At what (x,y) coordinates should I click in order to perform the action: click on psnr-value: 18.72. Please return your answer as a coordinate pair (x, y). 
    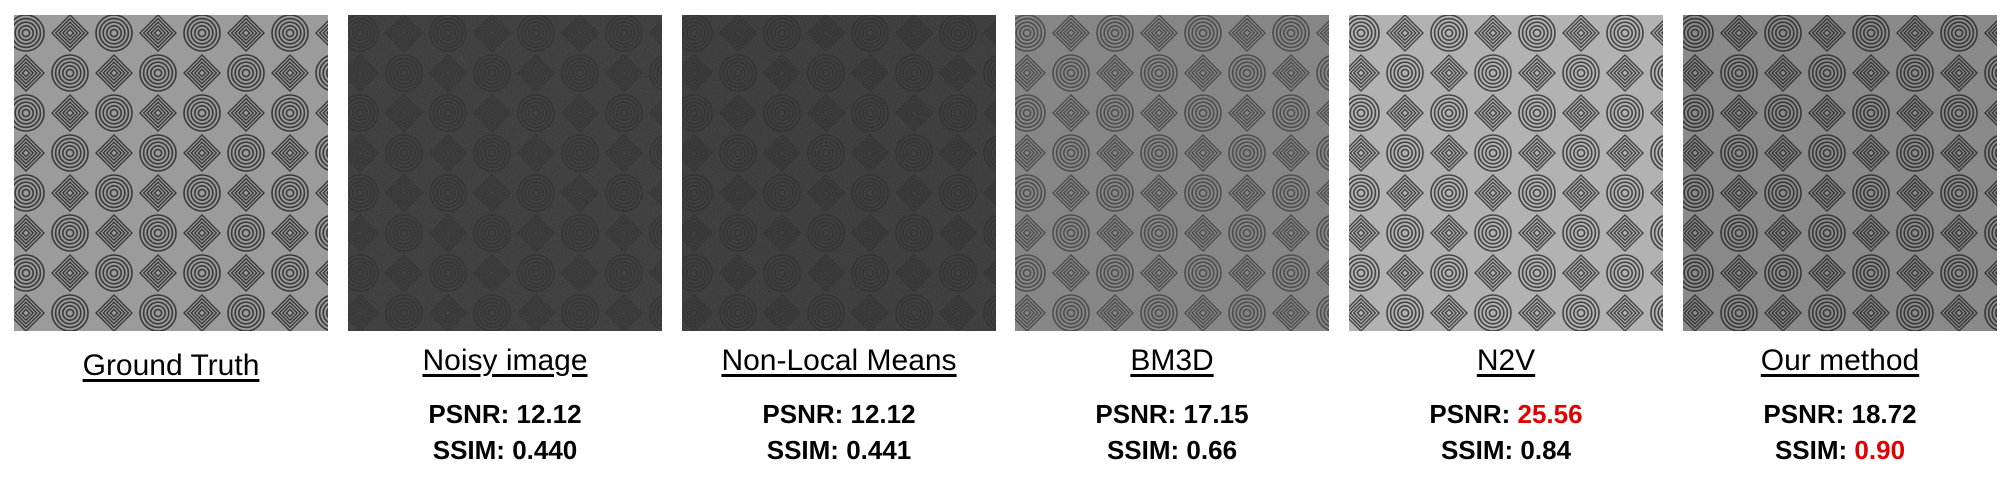
    Looking at the image, I should click on (1884, 414).